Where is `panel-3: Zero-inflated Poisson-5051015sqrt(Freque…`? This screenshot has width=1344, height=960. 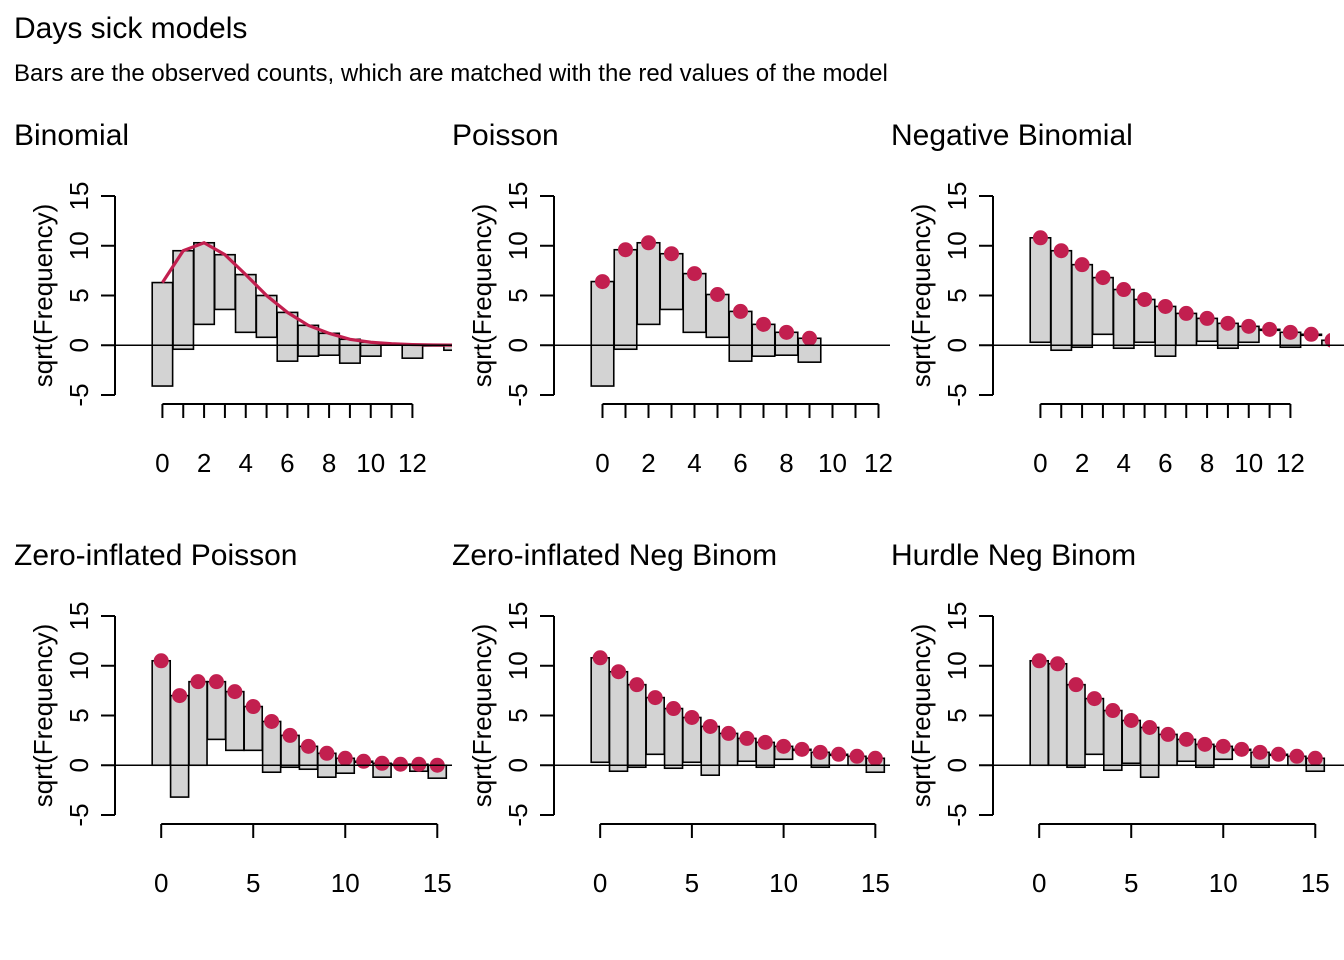 panel-3: Zero-inflated Poisson-5051015sqrt(Freque… is located at coordinates (233, 718).